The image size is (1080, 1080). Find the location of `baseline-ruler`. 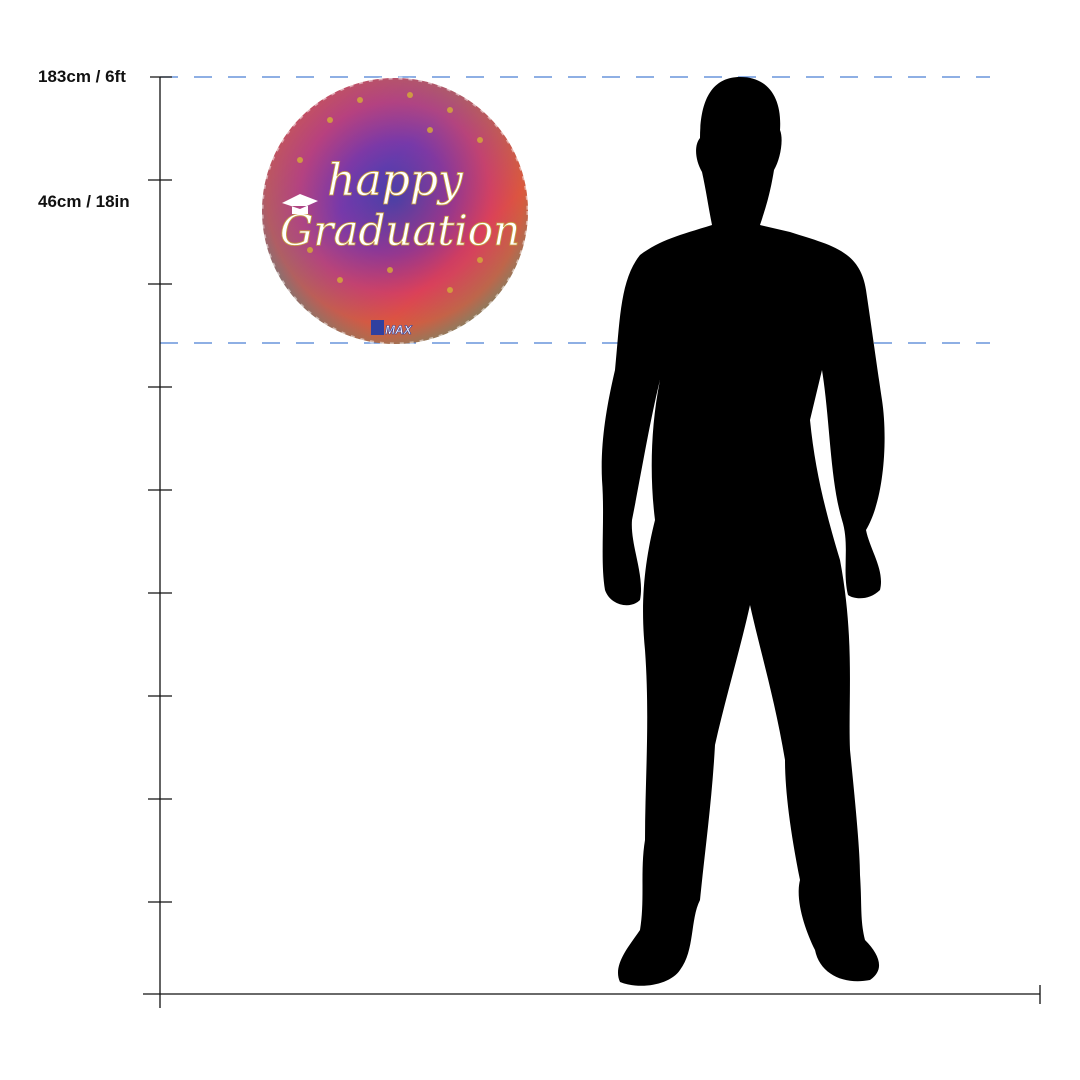

baseline-ruler is located at coordinates (592, 994).